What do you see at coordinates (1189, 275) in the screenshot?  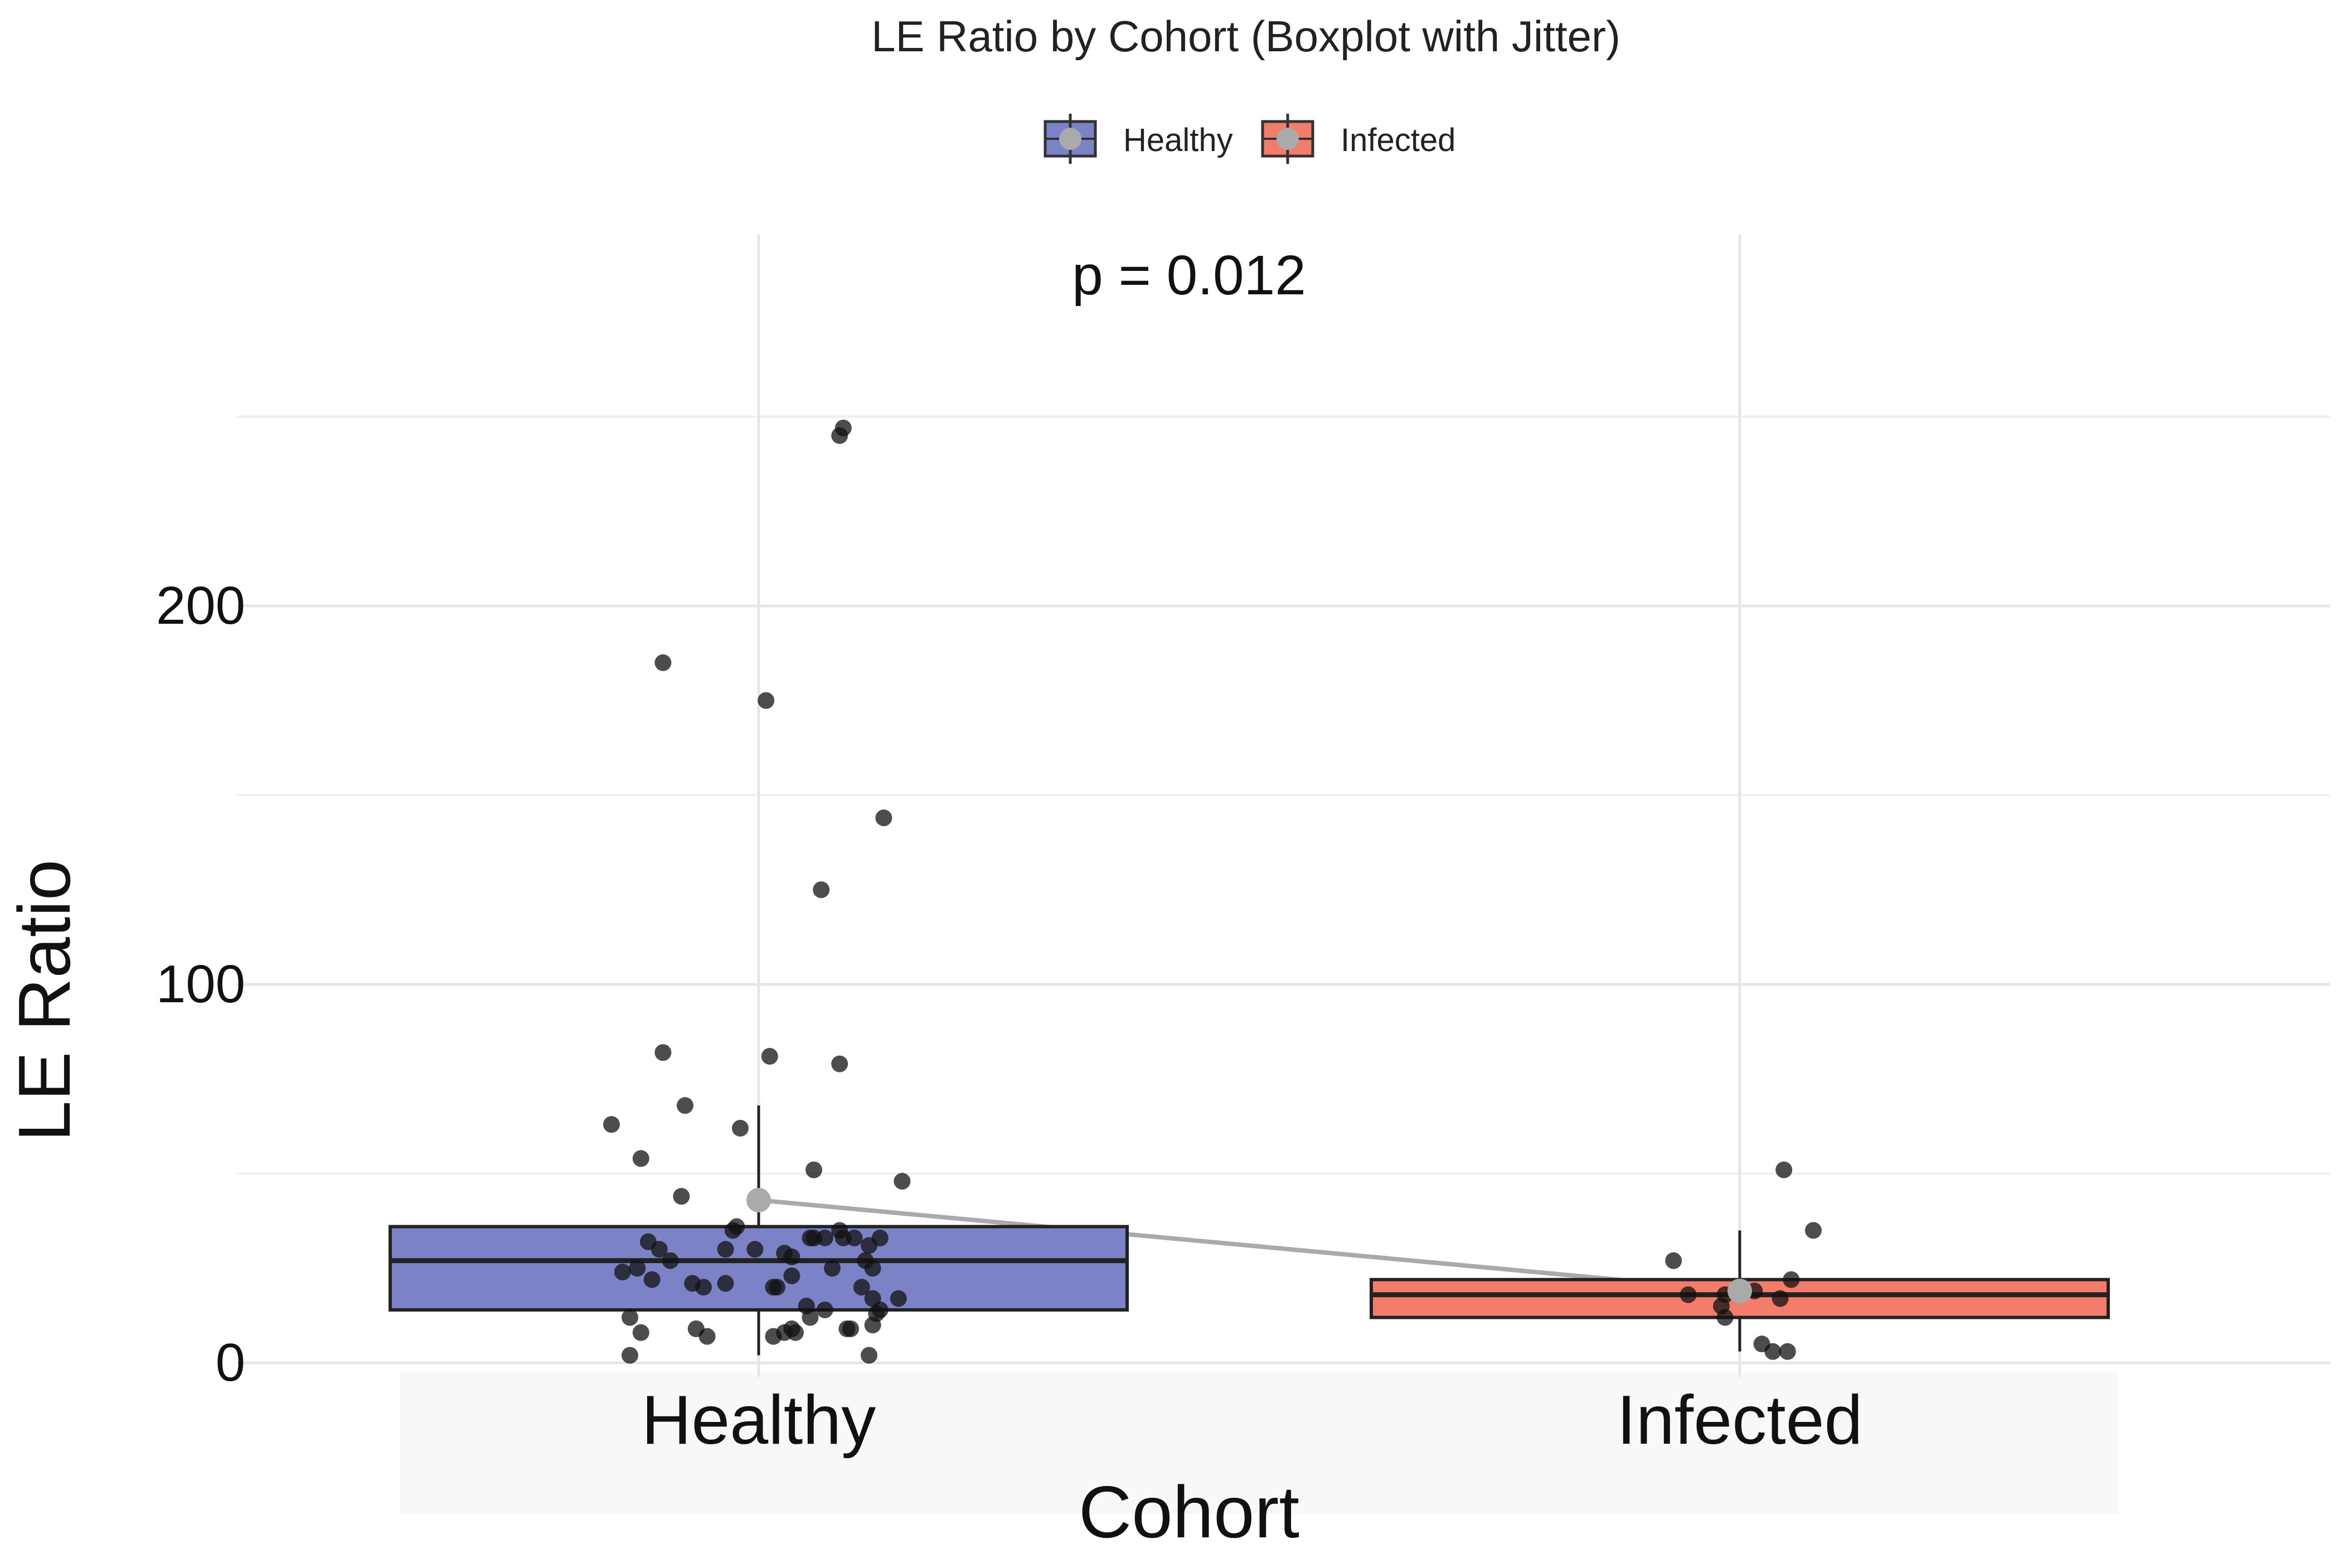 I see `p-value-annotation: p = 0.012` at bounding box center [1189, 275].